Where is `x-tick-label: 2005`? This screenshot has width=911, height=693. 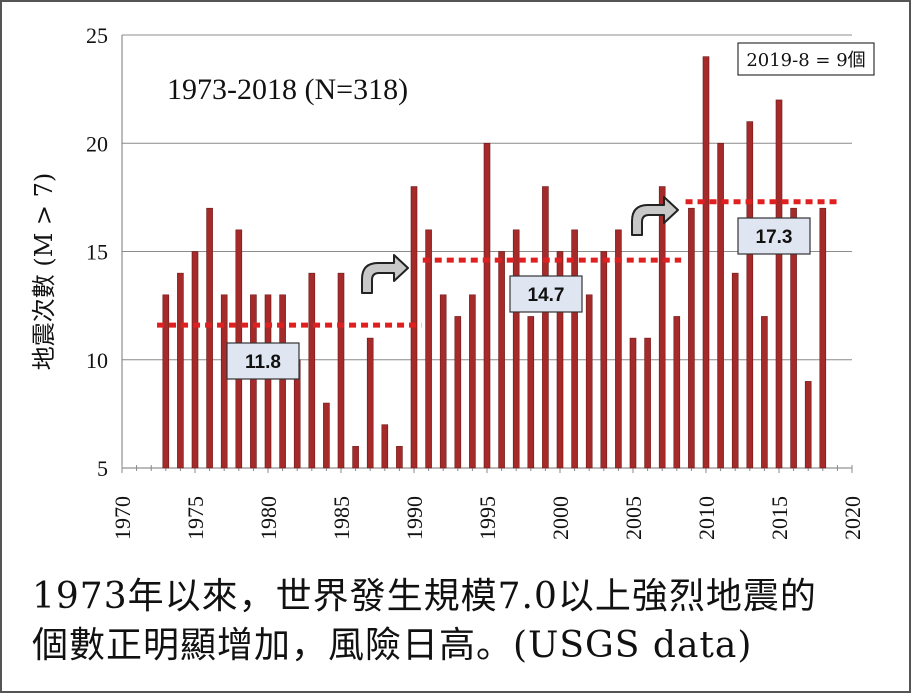
x-tick-label: 2005 is located at coordinates (633, 518).